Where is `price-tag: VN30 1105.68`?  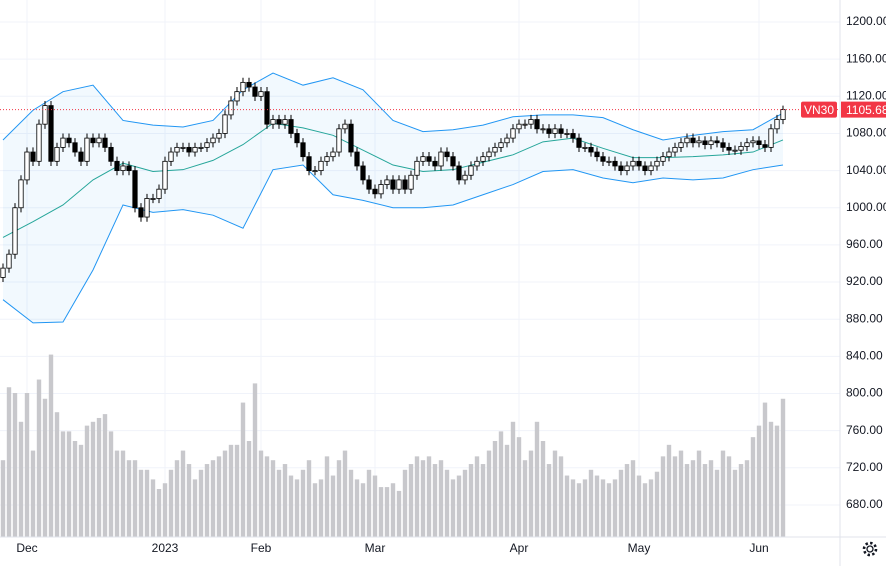 price-tag: VN30 1105.68 is located at coordinates (443, 109).